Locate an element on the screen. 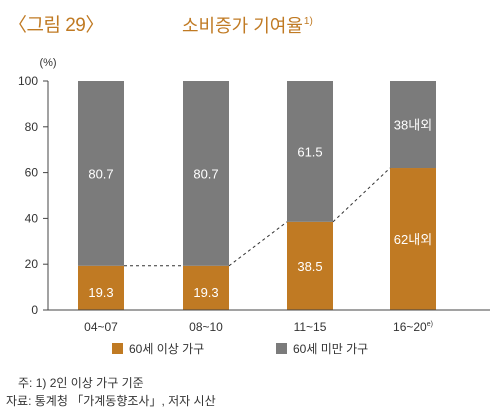 This screenshot has width=500, height=413. legend-item-under60: 60세 미만 가구 is located at coordinates (322, 348).